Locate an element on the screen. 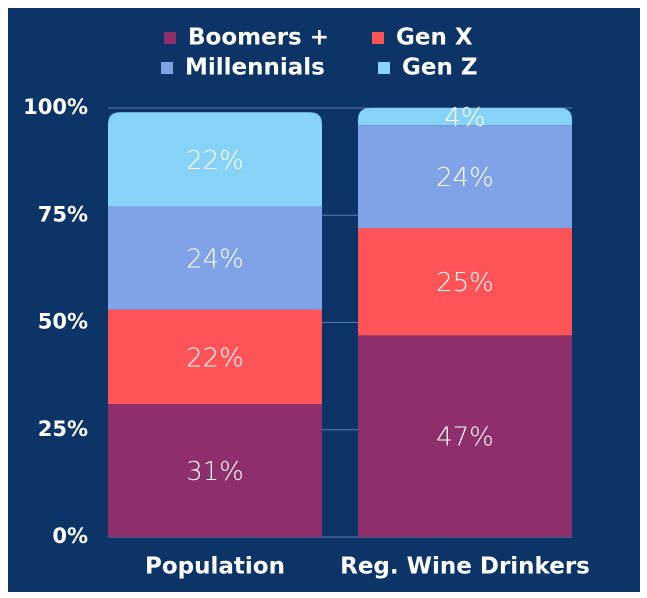 The width and height of the screenshot is (647, 598). y-tick-label: 0% is located at coordinates (70, 536).